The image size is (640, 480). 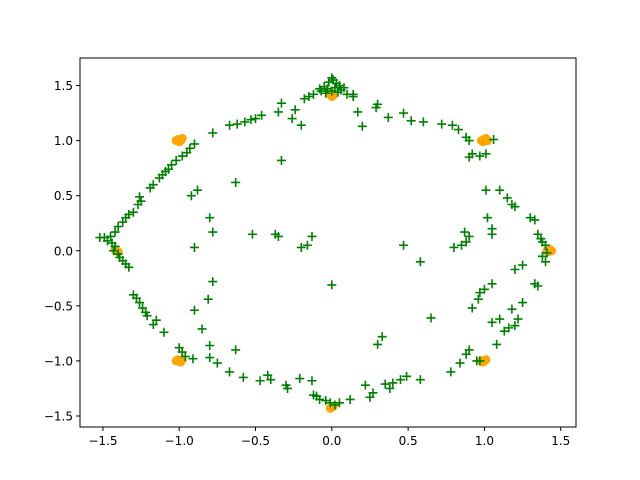 I want to click on y-tick-label-4: 0.5, so click(x=63, y=196).